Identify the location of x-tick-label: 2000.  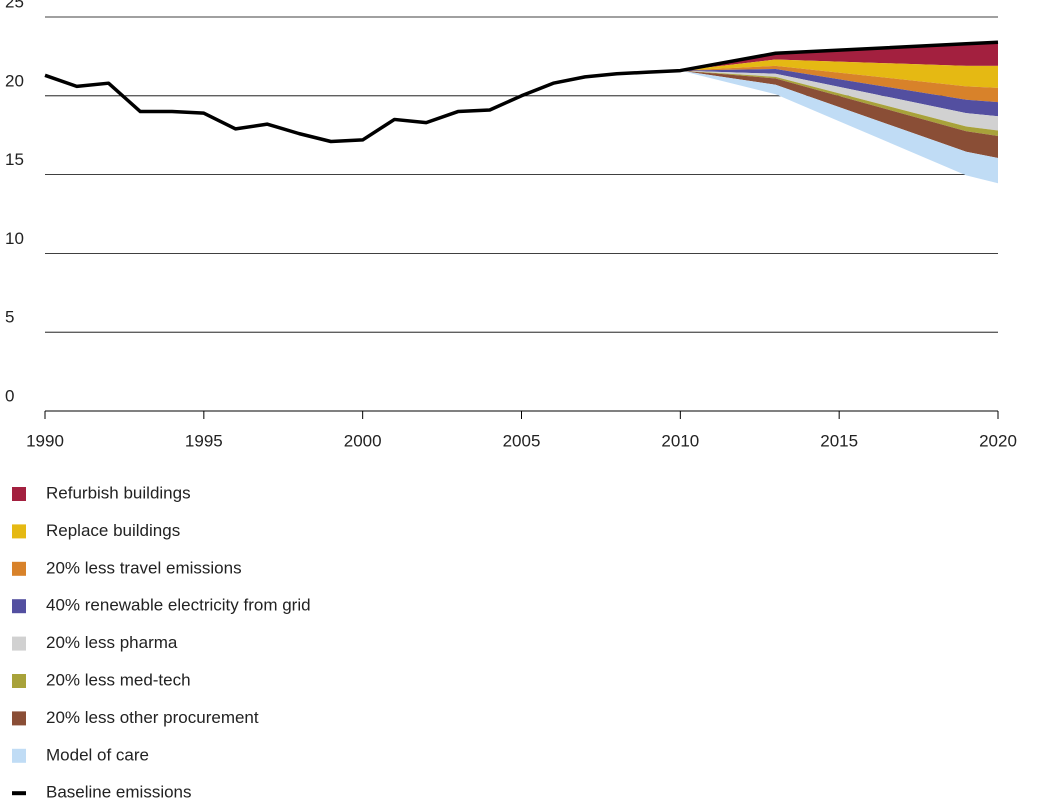
(363, 440).